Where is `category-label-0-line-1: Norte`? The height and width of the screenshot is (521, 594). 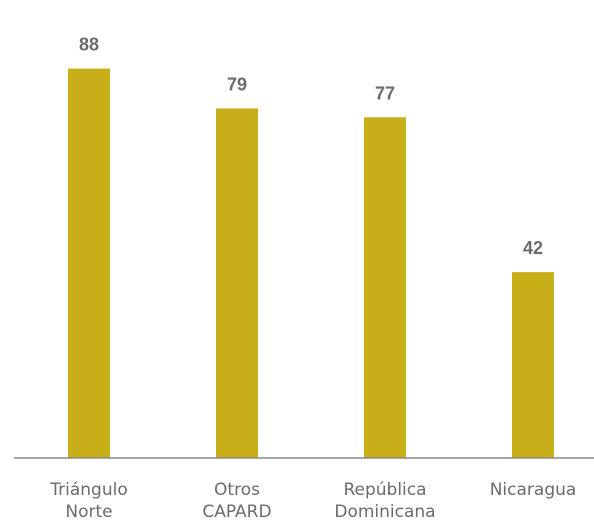
category-label-0-line-1: Norte is located at coordinates (88, 511).